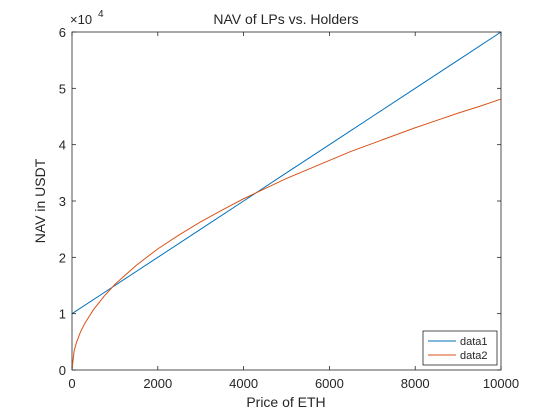 This screenshot has height=416, width=554. What do you see at coordinates (474, 356) in the screenshot?
I see `legend-label-data2: data2` at bounding box center [474, 356].